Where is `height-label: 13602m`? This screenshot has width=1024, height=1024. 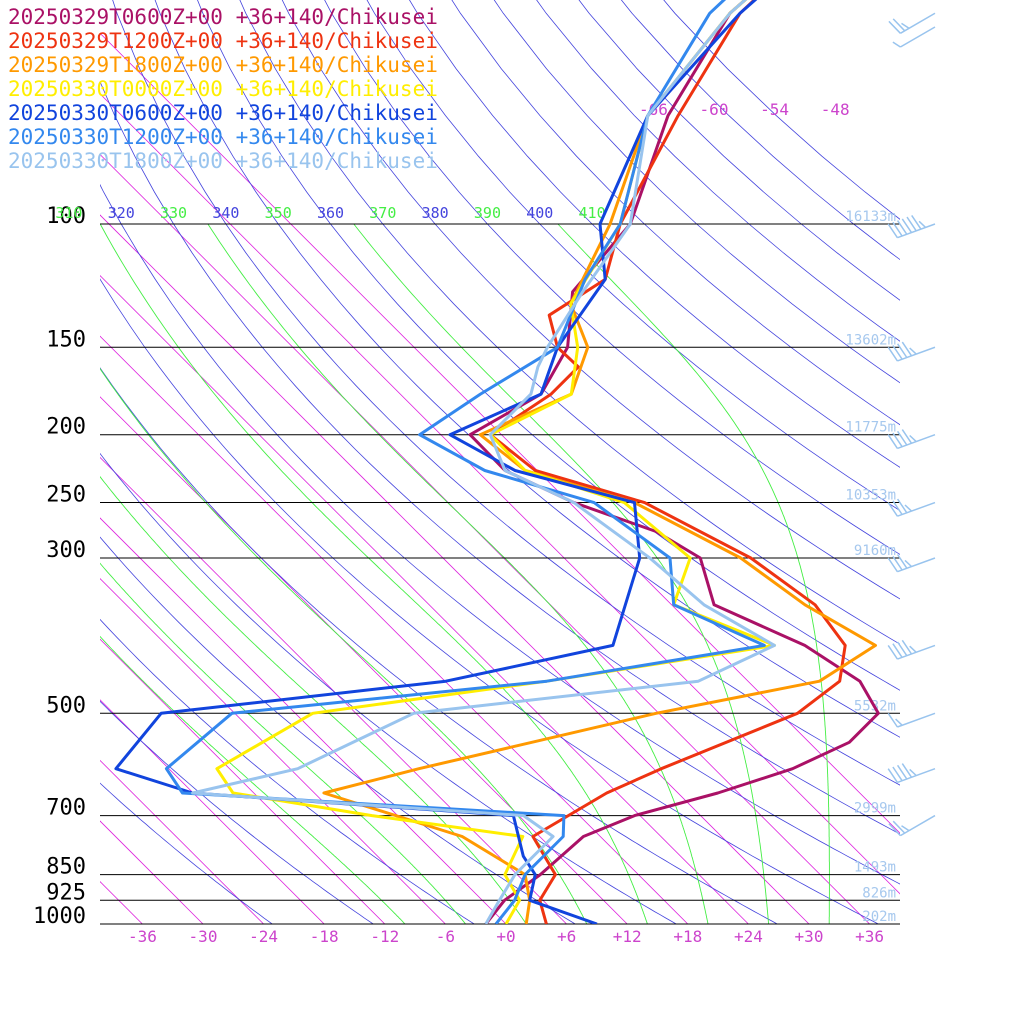
height-label: 13602m is located at coordinates (870, 340).